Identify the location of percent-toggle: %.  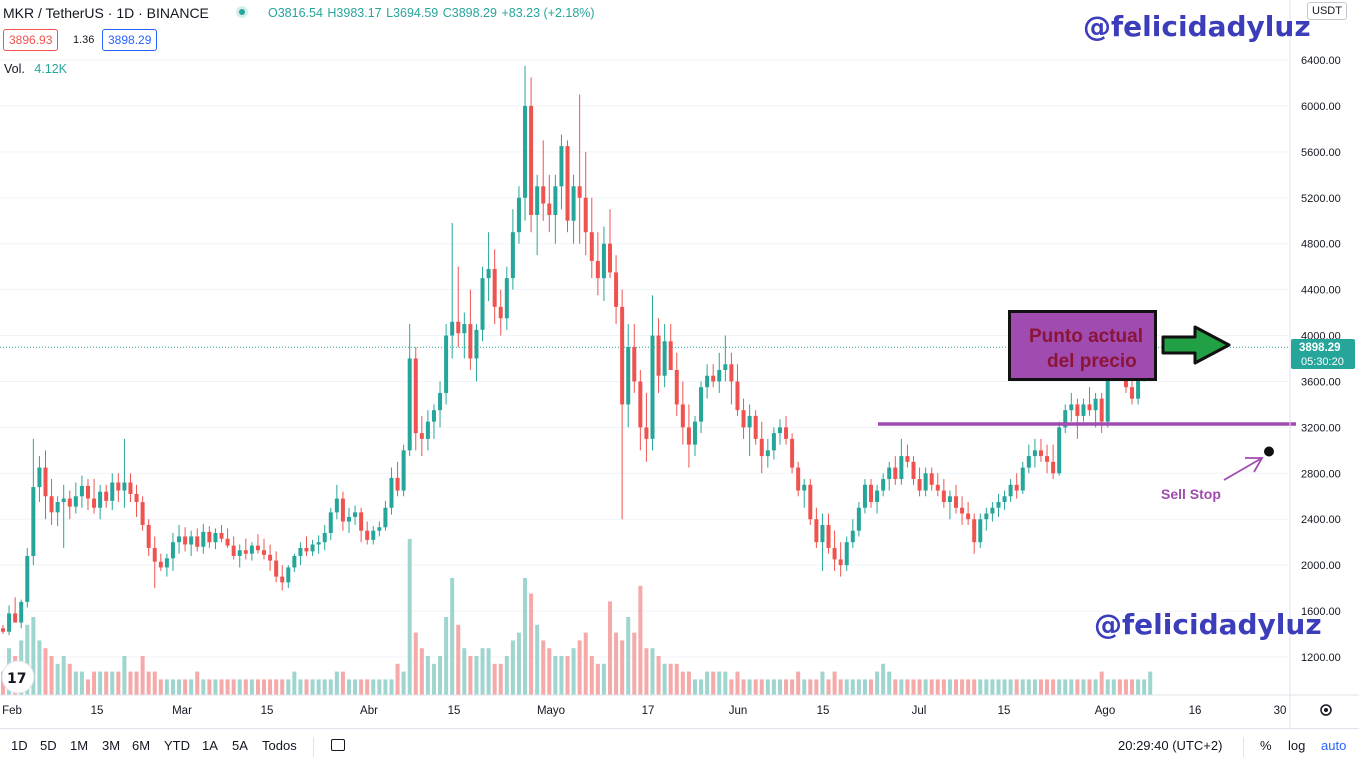
(1266, 745).